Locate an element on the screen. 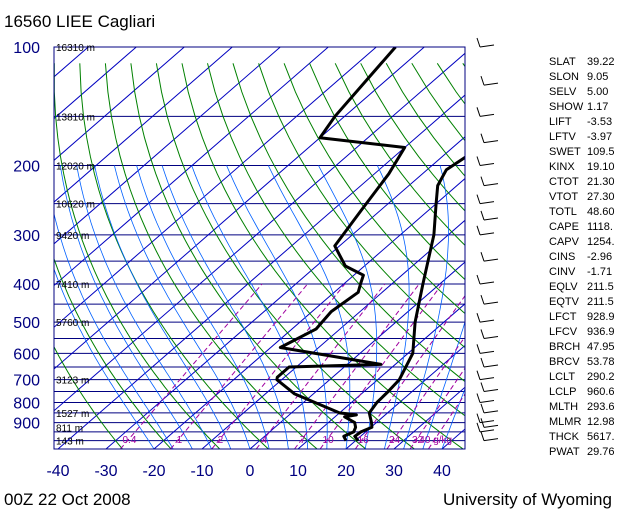 This screenshot has width=640, height=512. pressure-tick-label: 500 is located at coordinates (26, 323).